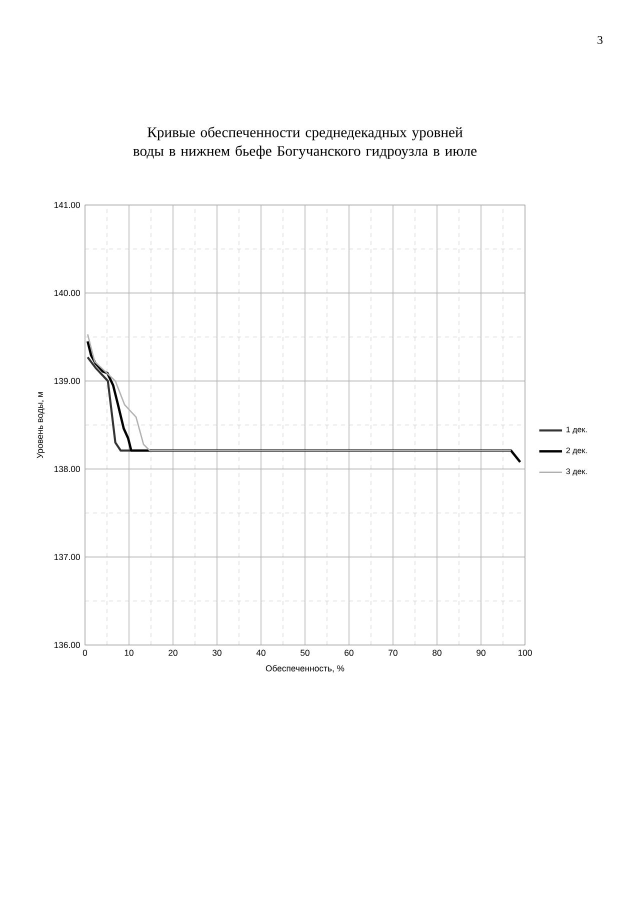 This screenshot has height=905, width=640. Describe the element at coordinates (67, 205) in the screenshot. I see `y-tick-label: 141.00` at that location.